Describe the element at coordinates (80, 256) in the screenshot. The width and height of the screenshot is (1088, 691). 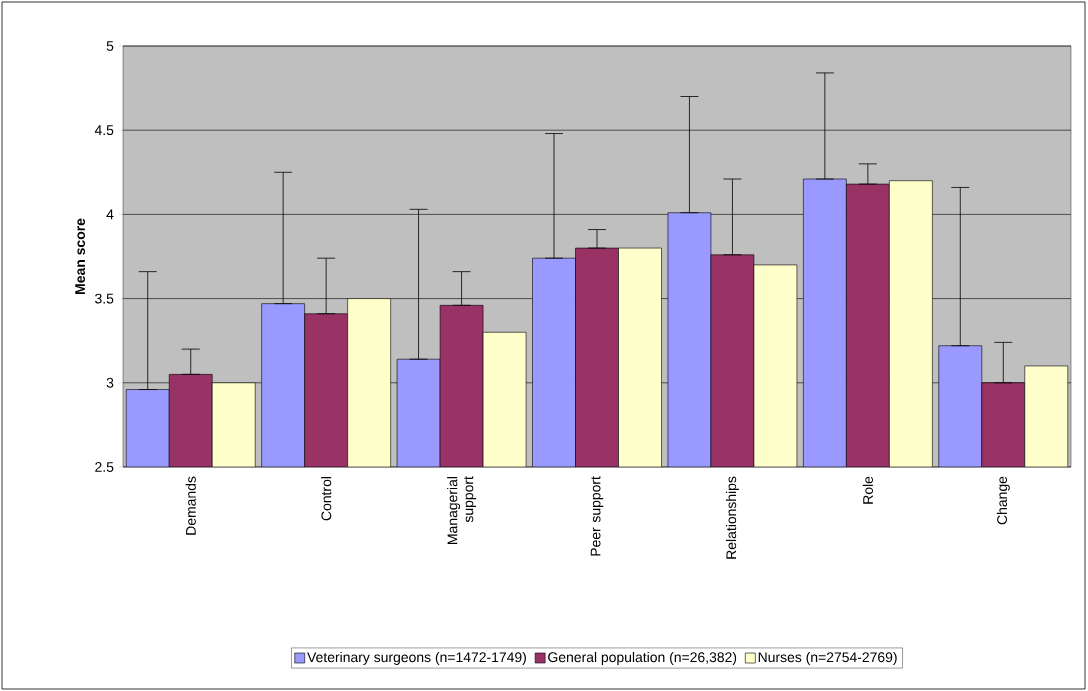
I see `y-axis-title: Mean score` at that location.